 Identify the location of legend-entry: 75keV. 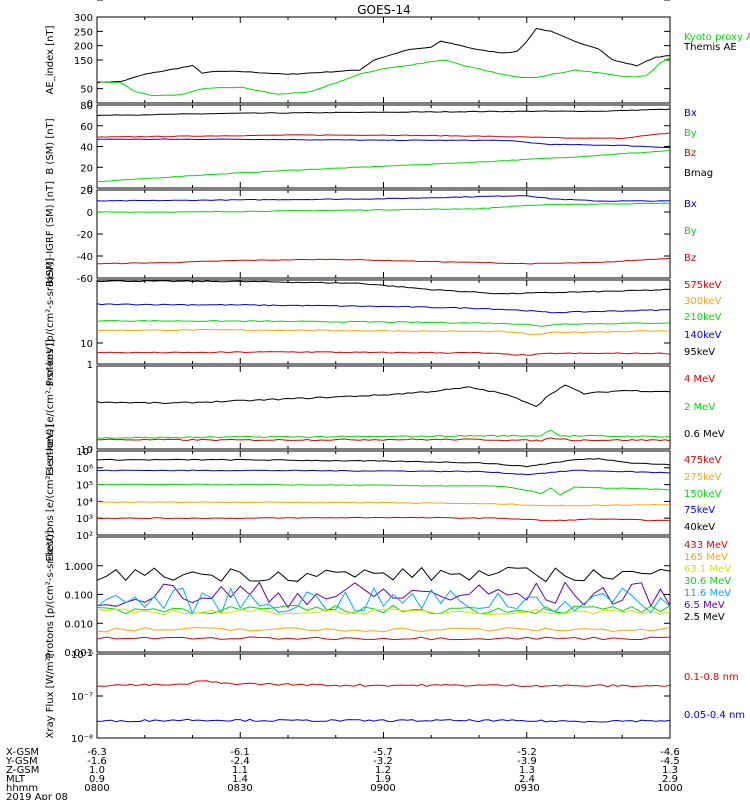
(699, 510).